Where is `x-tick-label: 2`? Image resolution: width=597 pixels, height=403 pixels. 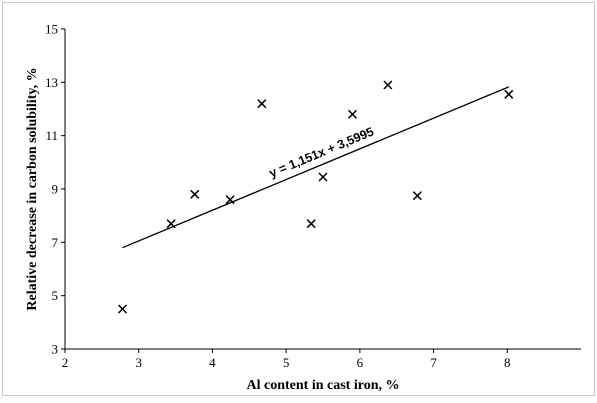
x-tick-label: 2 is located at coordinates (65, 362).